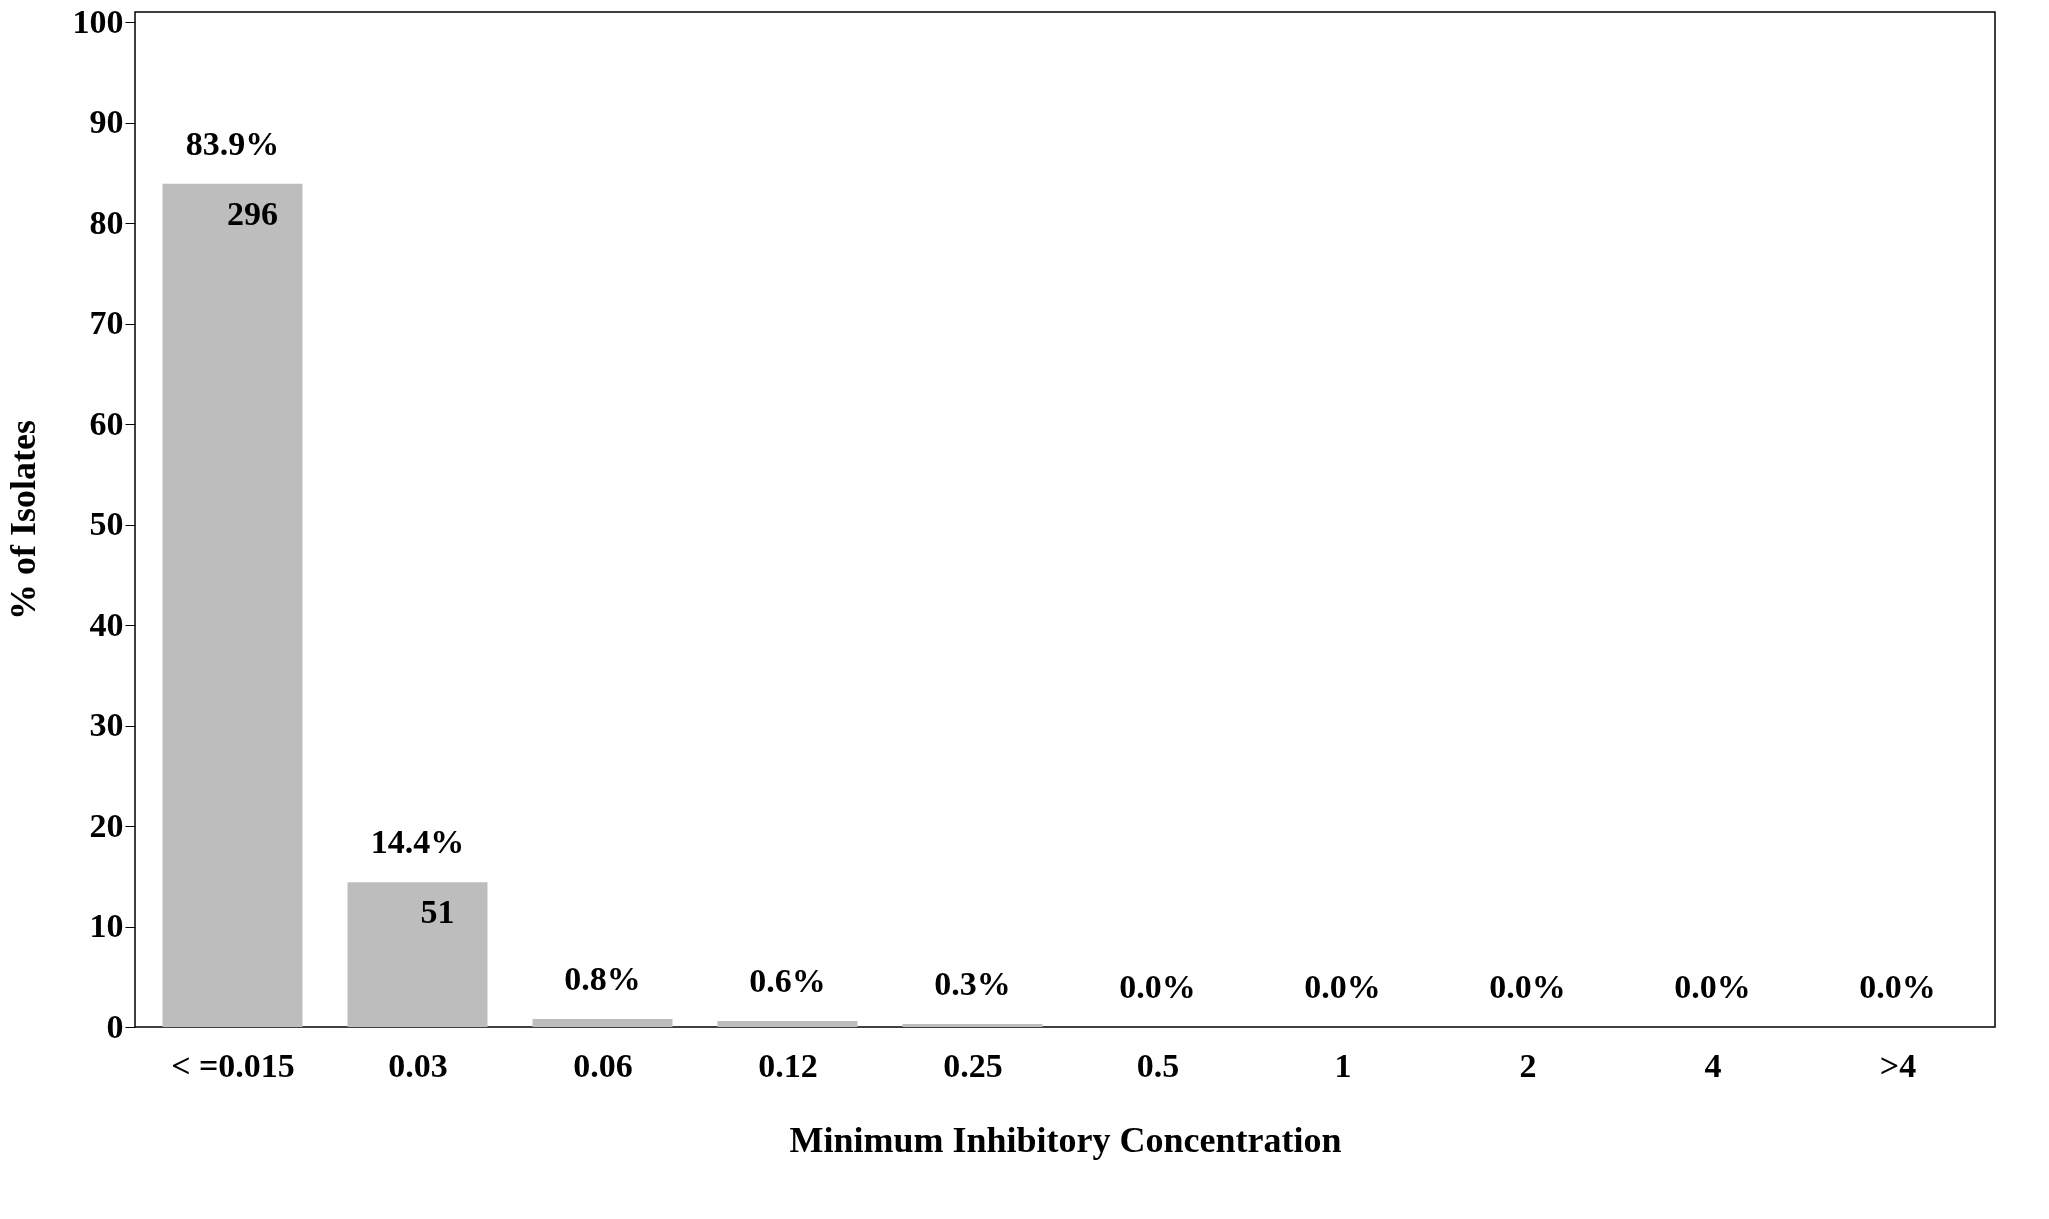  I want to click on x-tick-label: 0.25, so click(973, 1065).